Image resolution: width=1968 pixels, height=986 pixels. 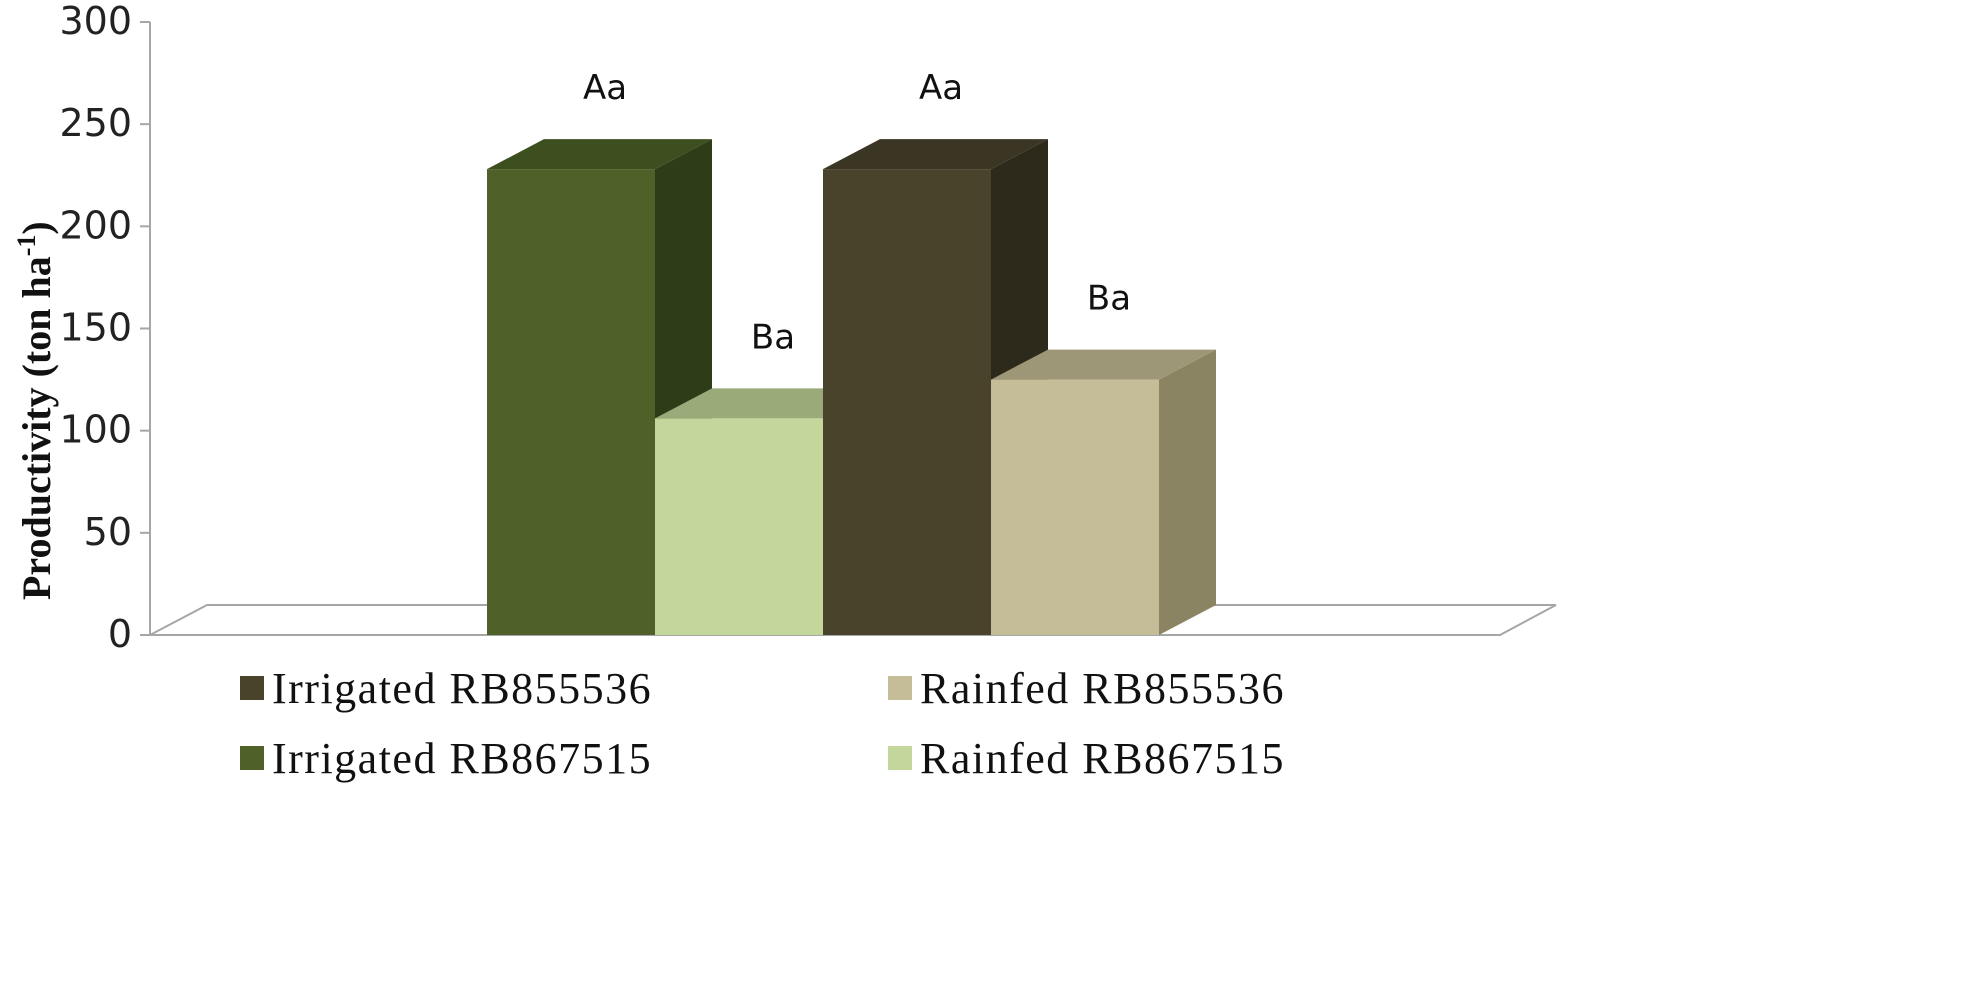 What do you see at coordinates (108, 532) in the screenshot?
I see `y-tick-label: 50` at bounding box center [108, 532].